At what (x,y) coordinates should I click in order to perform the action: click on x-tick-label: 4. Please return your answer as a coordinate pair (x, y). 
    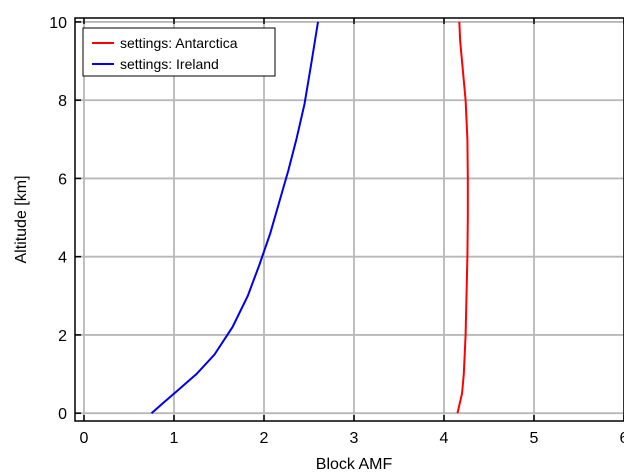
    Looking at the image, I should click on (444, 438).